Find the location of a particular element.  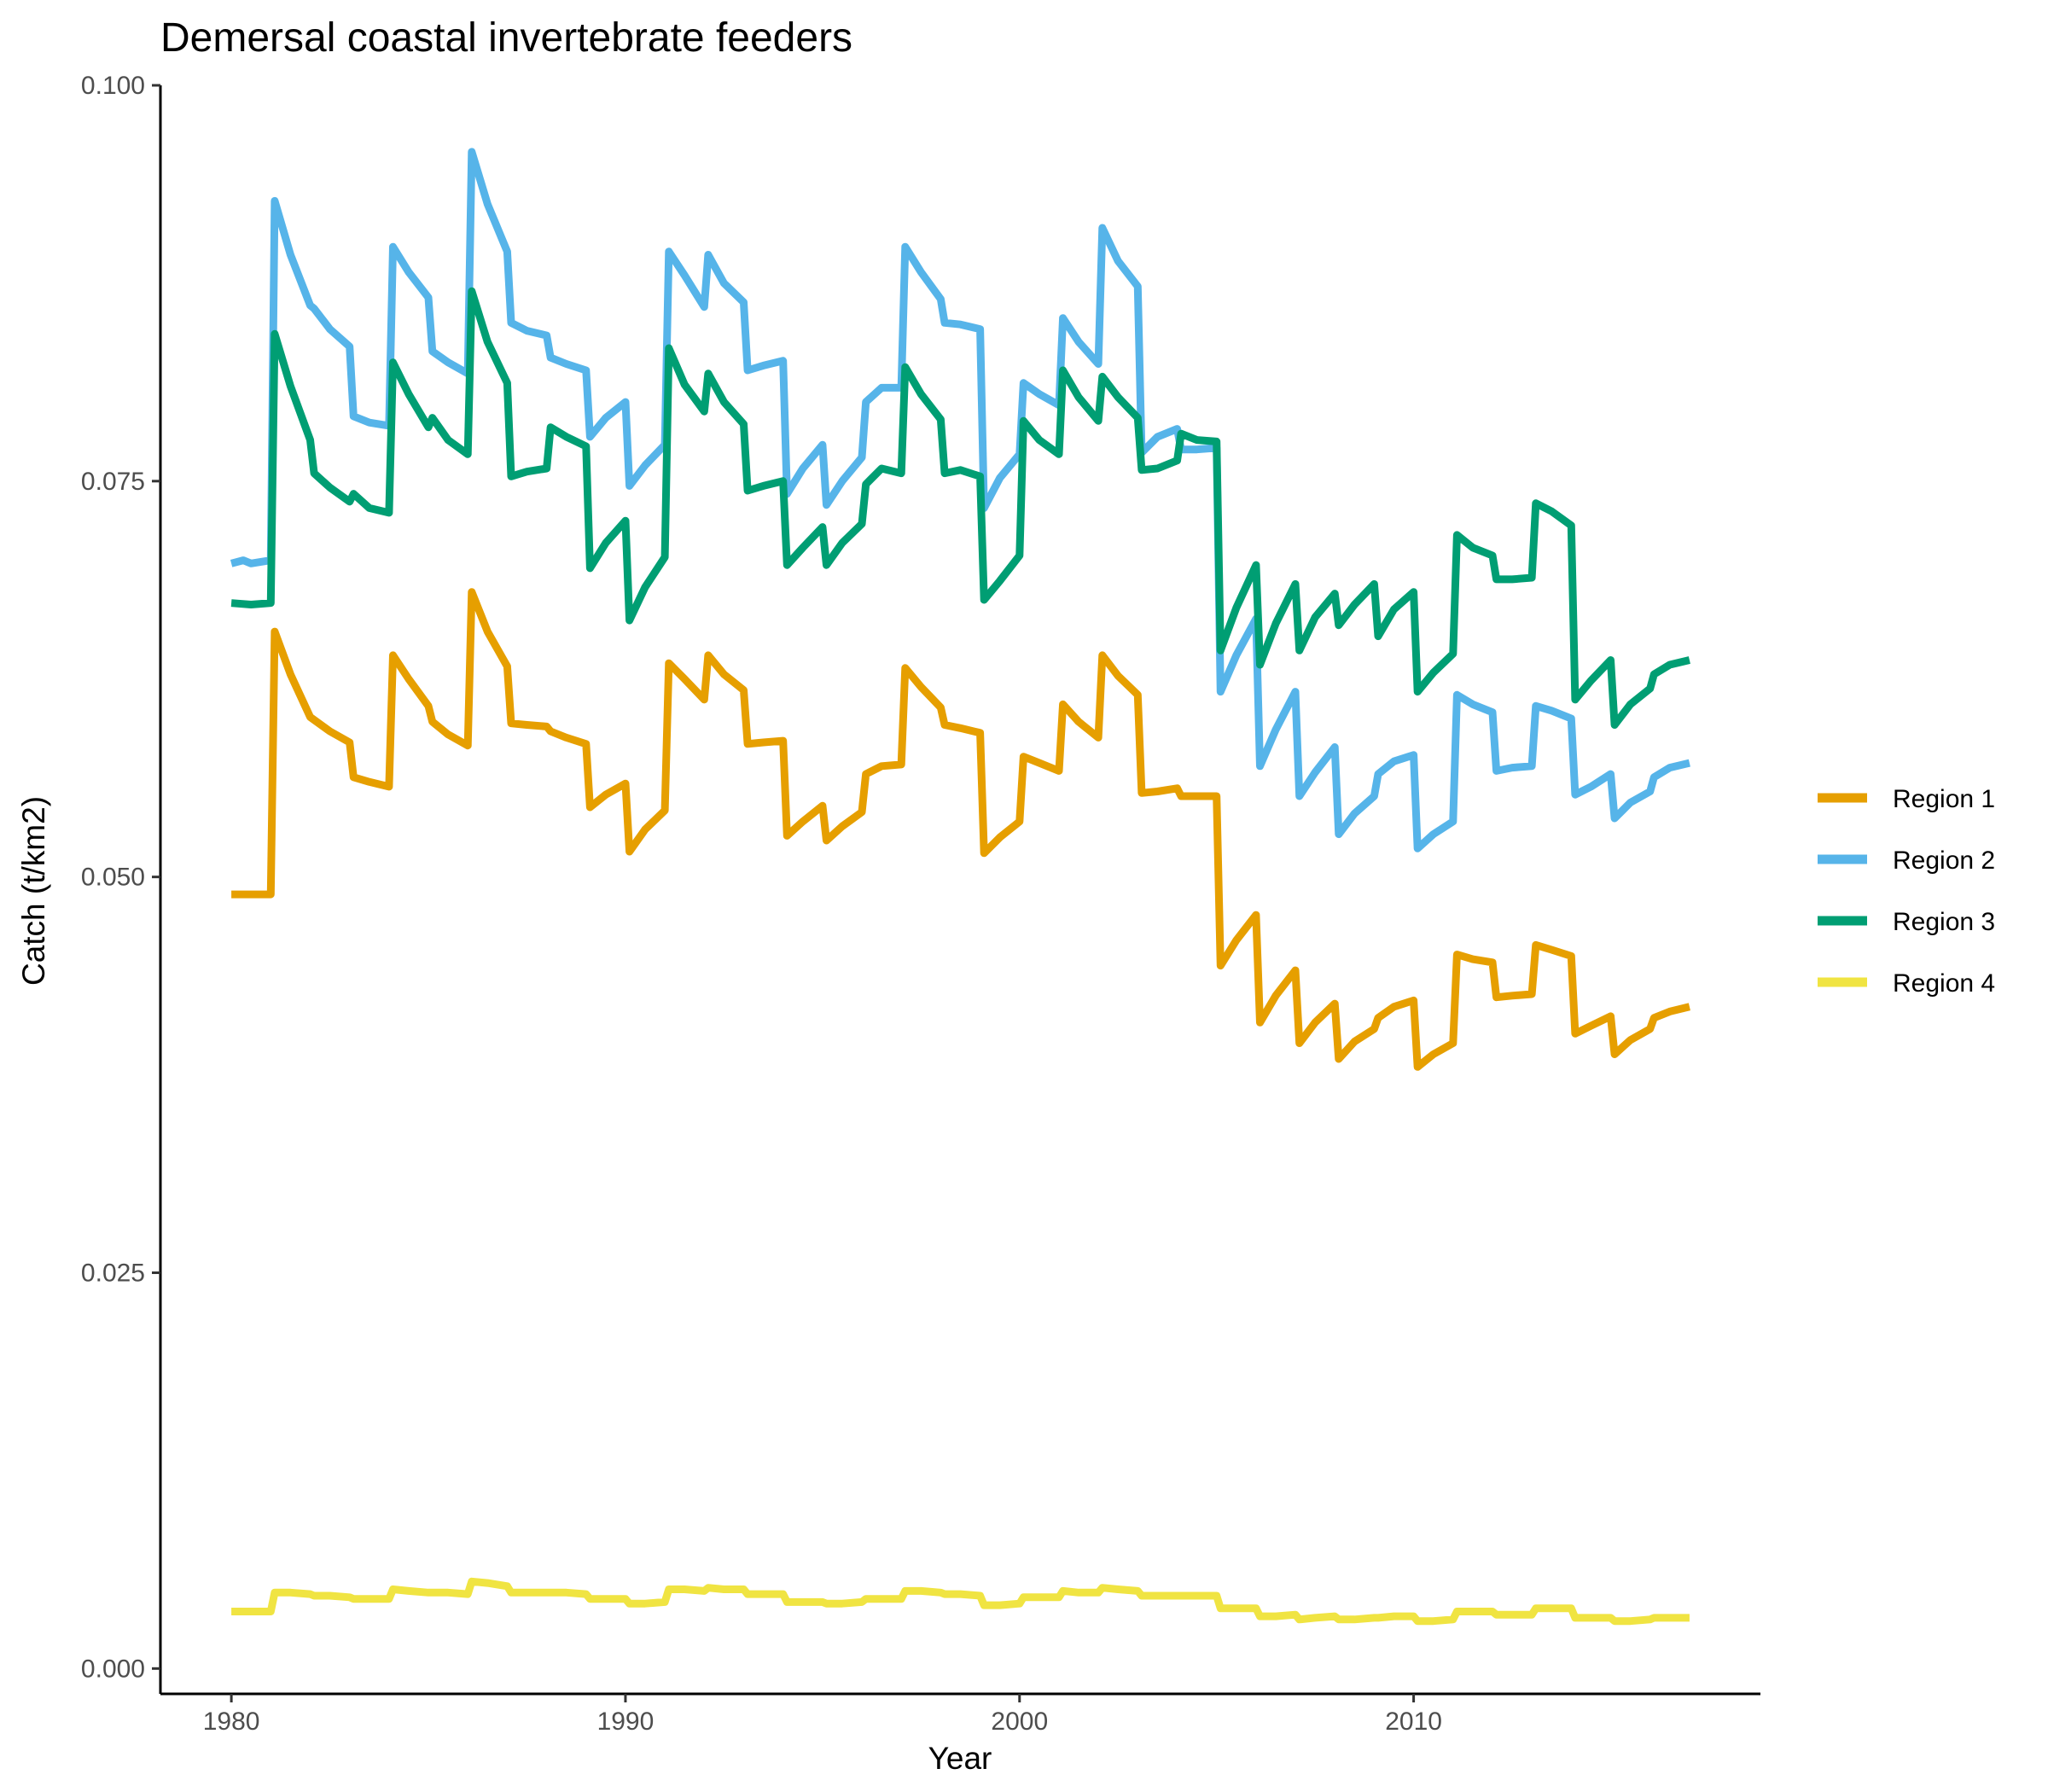

legend-label-region-1: Region 1 is located at coordinates (1944, 799).